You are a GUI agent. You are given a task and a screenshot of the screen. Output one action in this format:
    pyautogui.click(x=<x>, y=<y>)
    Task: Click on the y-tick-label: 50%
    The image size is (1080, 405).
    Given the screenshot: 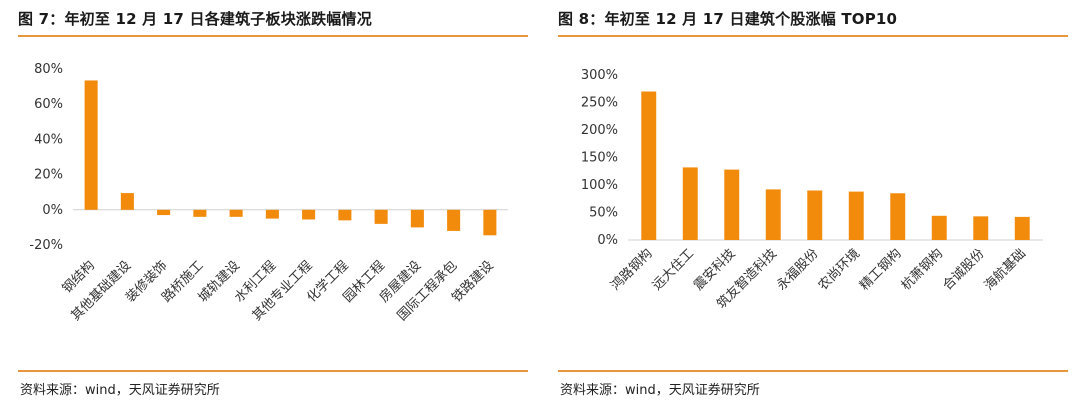 What is the action you would take?
    pyautogui.click(x=603, y=213)
    